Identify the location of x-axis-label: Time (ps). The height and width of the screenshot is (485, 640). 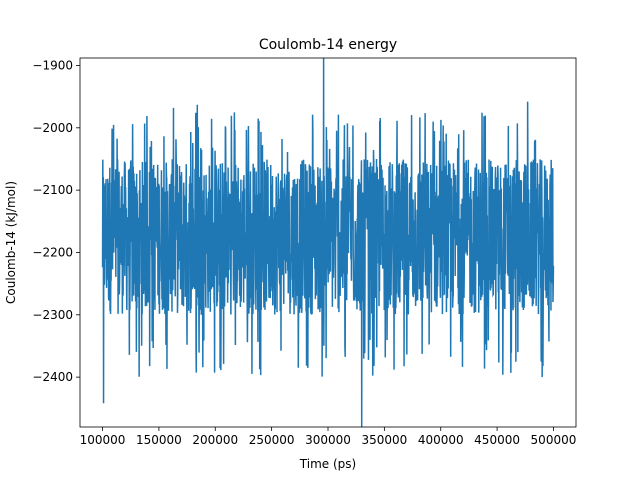
(327, 464).